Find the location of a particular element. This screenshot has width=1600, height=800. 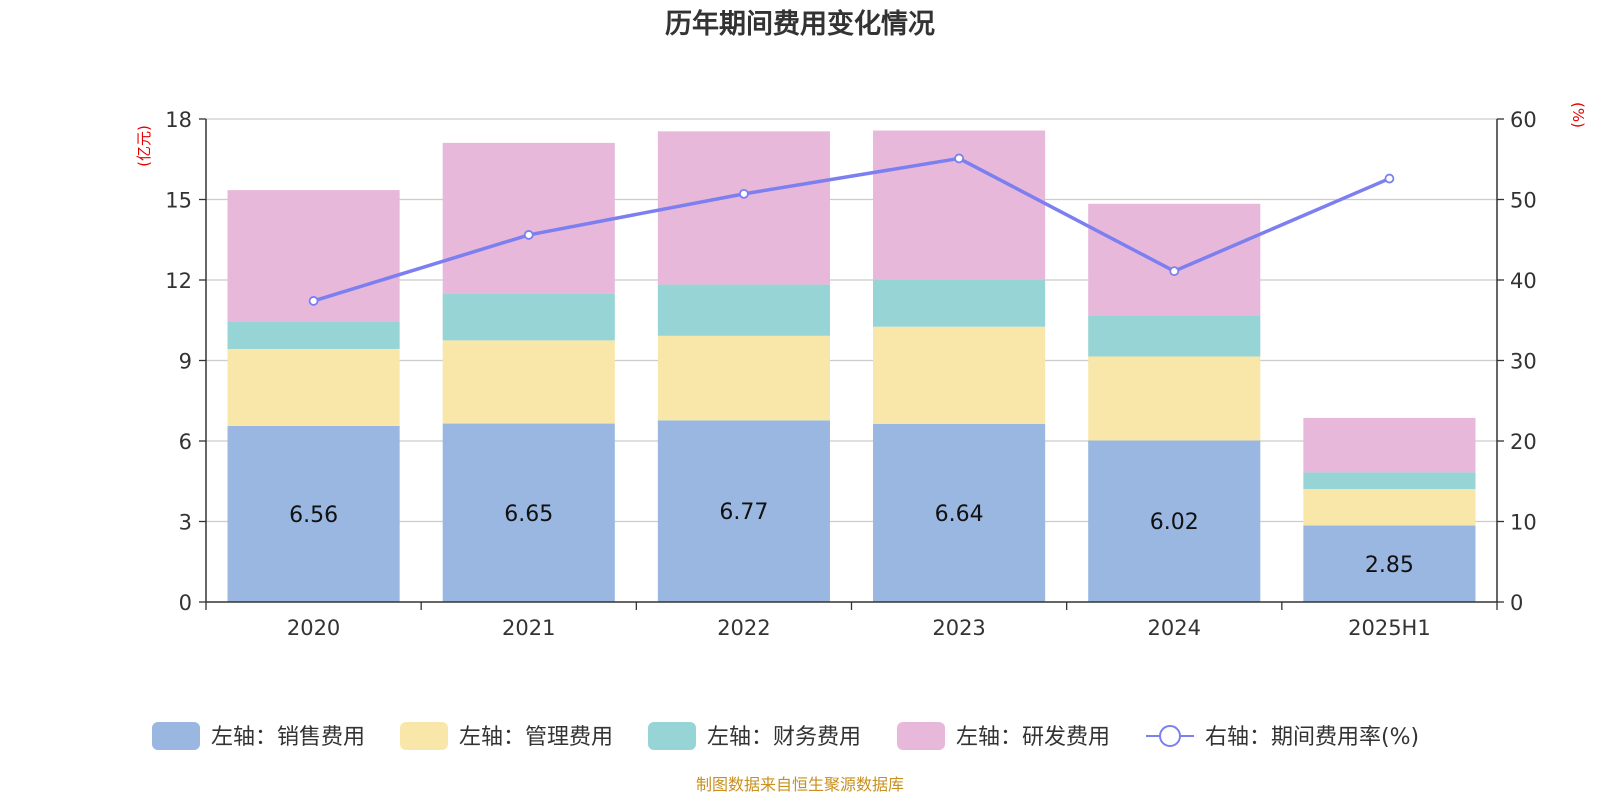

bar-value-label: 2.85 is located at coordinates (1389, 565).